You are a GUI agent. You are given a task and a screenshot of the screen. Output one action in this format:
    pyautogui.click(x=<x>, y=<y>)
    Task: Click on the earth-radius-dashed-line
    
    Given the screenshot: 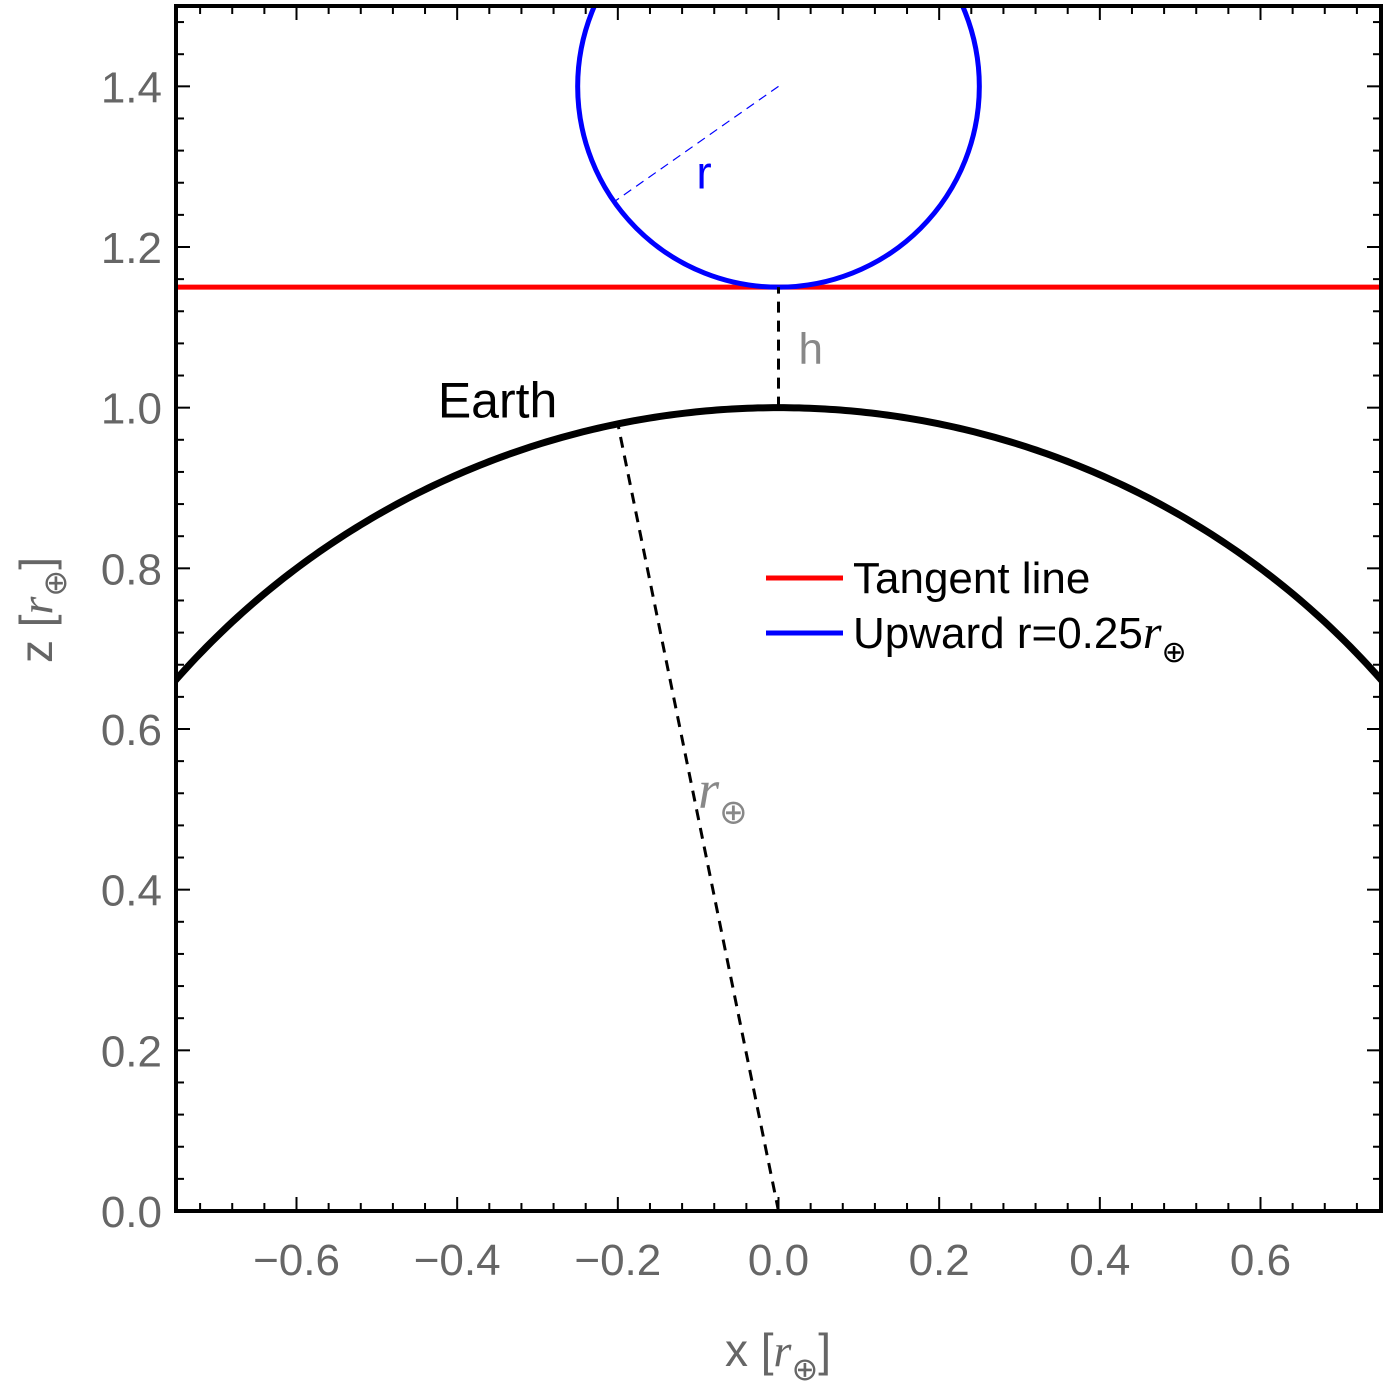 What is the action you would take?
    pyautogui.click(x=698, y=817)
    